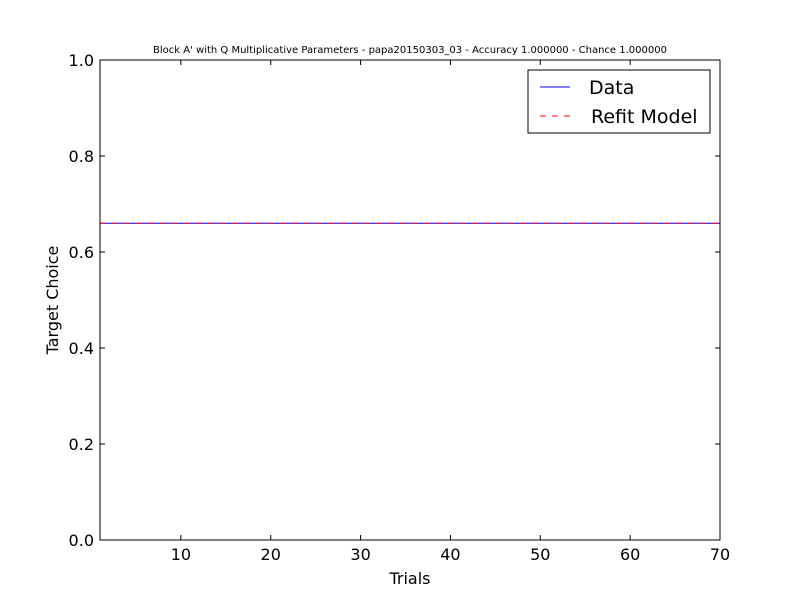 The width and height of the screenshot is (800, 600). I want to click on x-tick-label: 30, so click(360, 554).